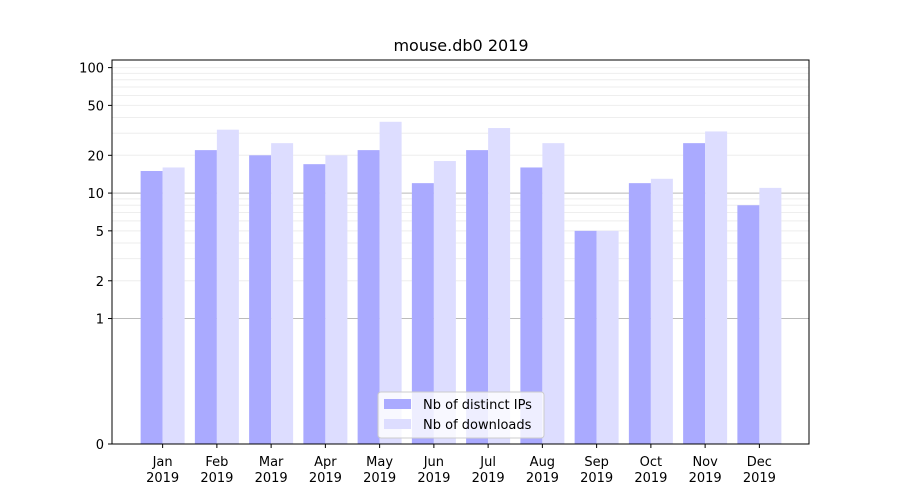 Image resolution: width=900 pixels, height=500 pixels. I want to click on y-tick-label: 1, so click(100, 320).